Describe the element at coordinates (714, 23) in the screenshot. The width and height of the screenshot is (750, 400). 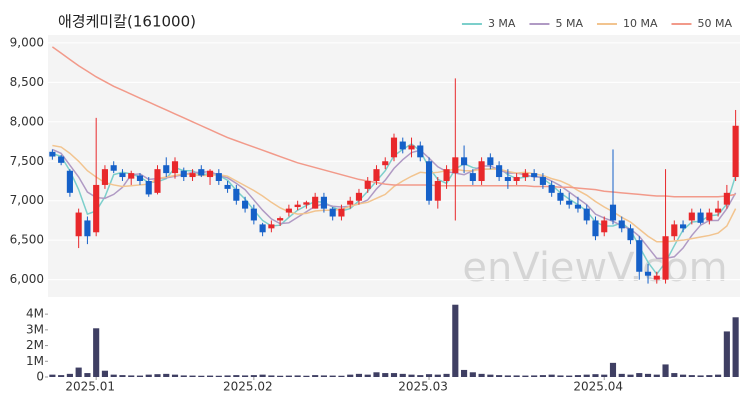
I see `legend-label: 50 MA` at that location.